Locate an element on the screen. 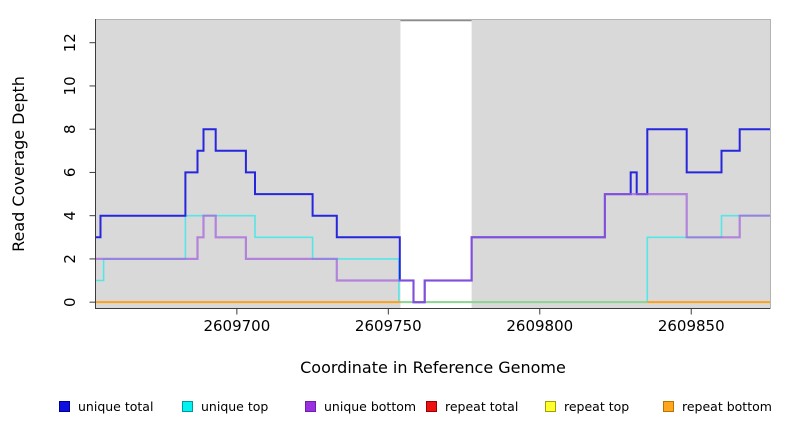 The height and width of the screenshot is (432, 792). legend-label: unique top is located at coordinates (235, 406).